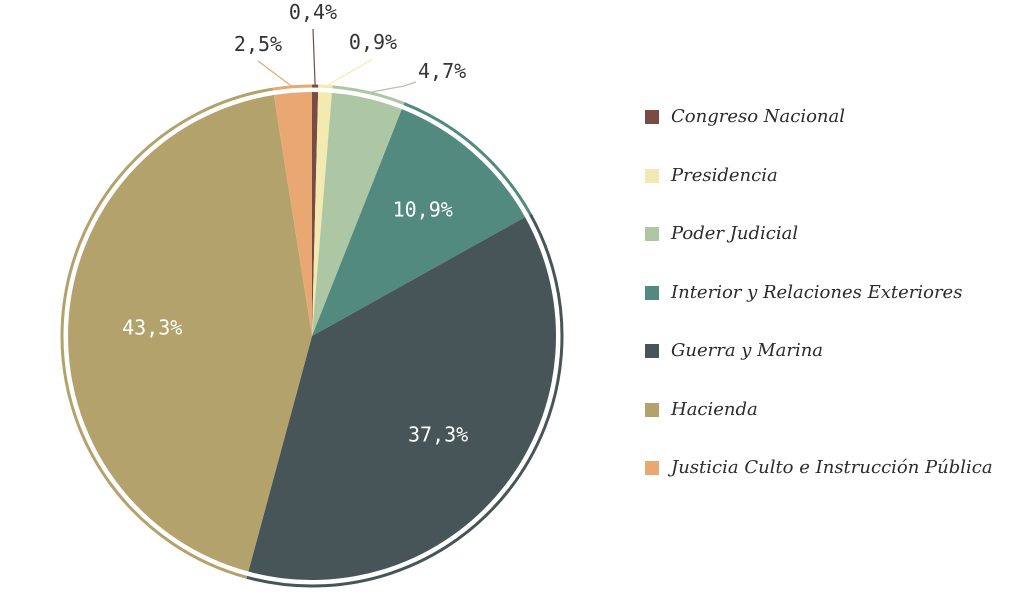 The image size is (1024, 600). I want to click on legend-label: Justicia Culto e Instrucción Pública, so click(832, 467).